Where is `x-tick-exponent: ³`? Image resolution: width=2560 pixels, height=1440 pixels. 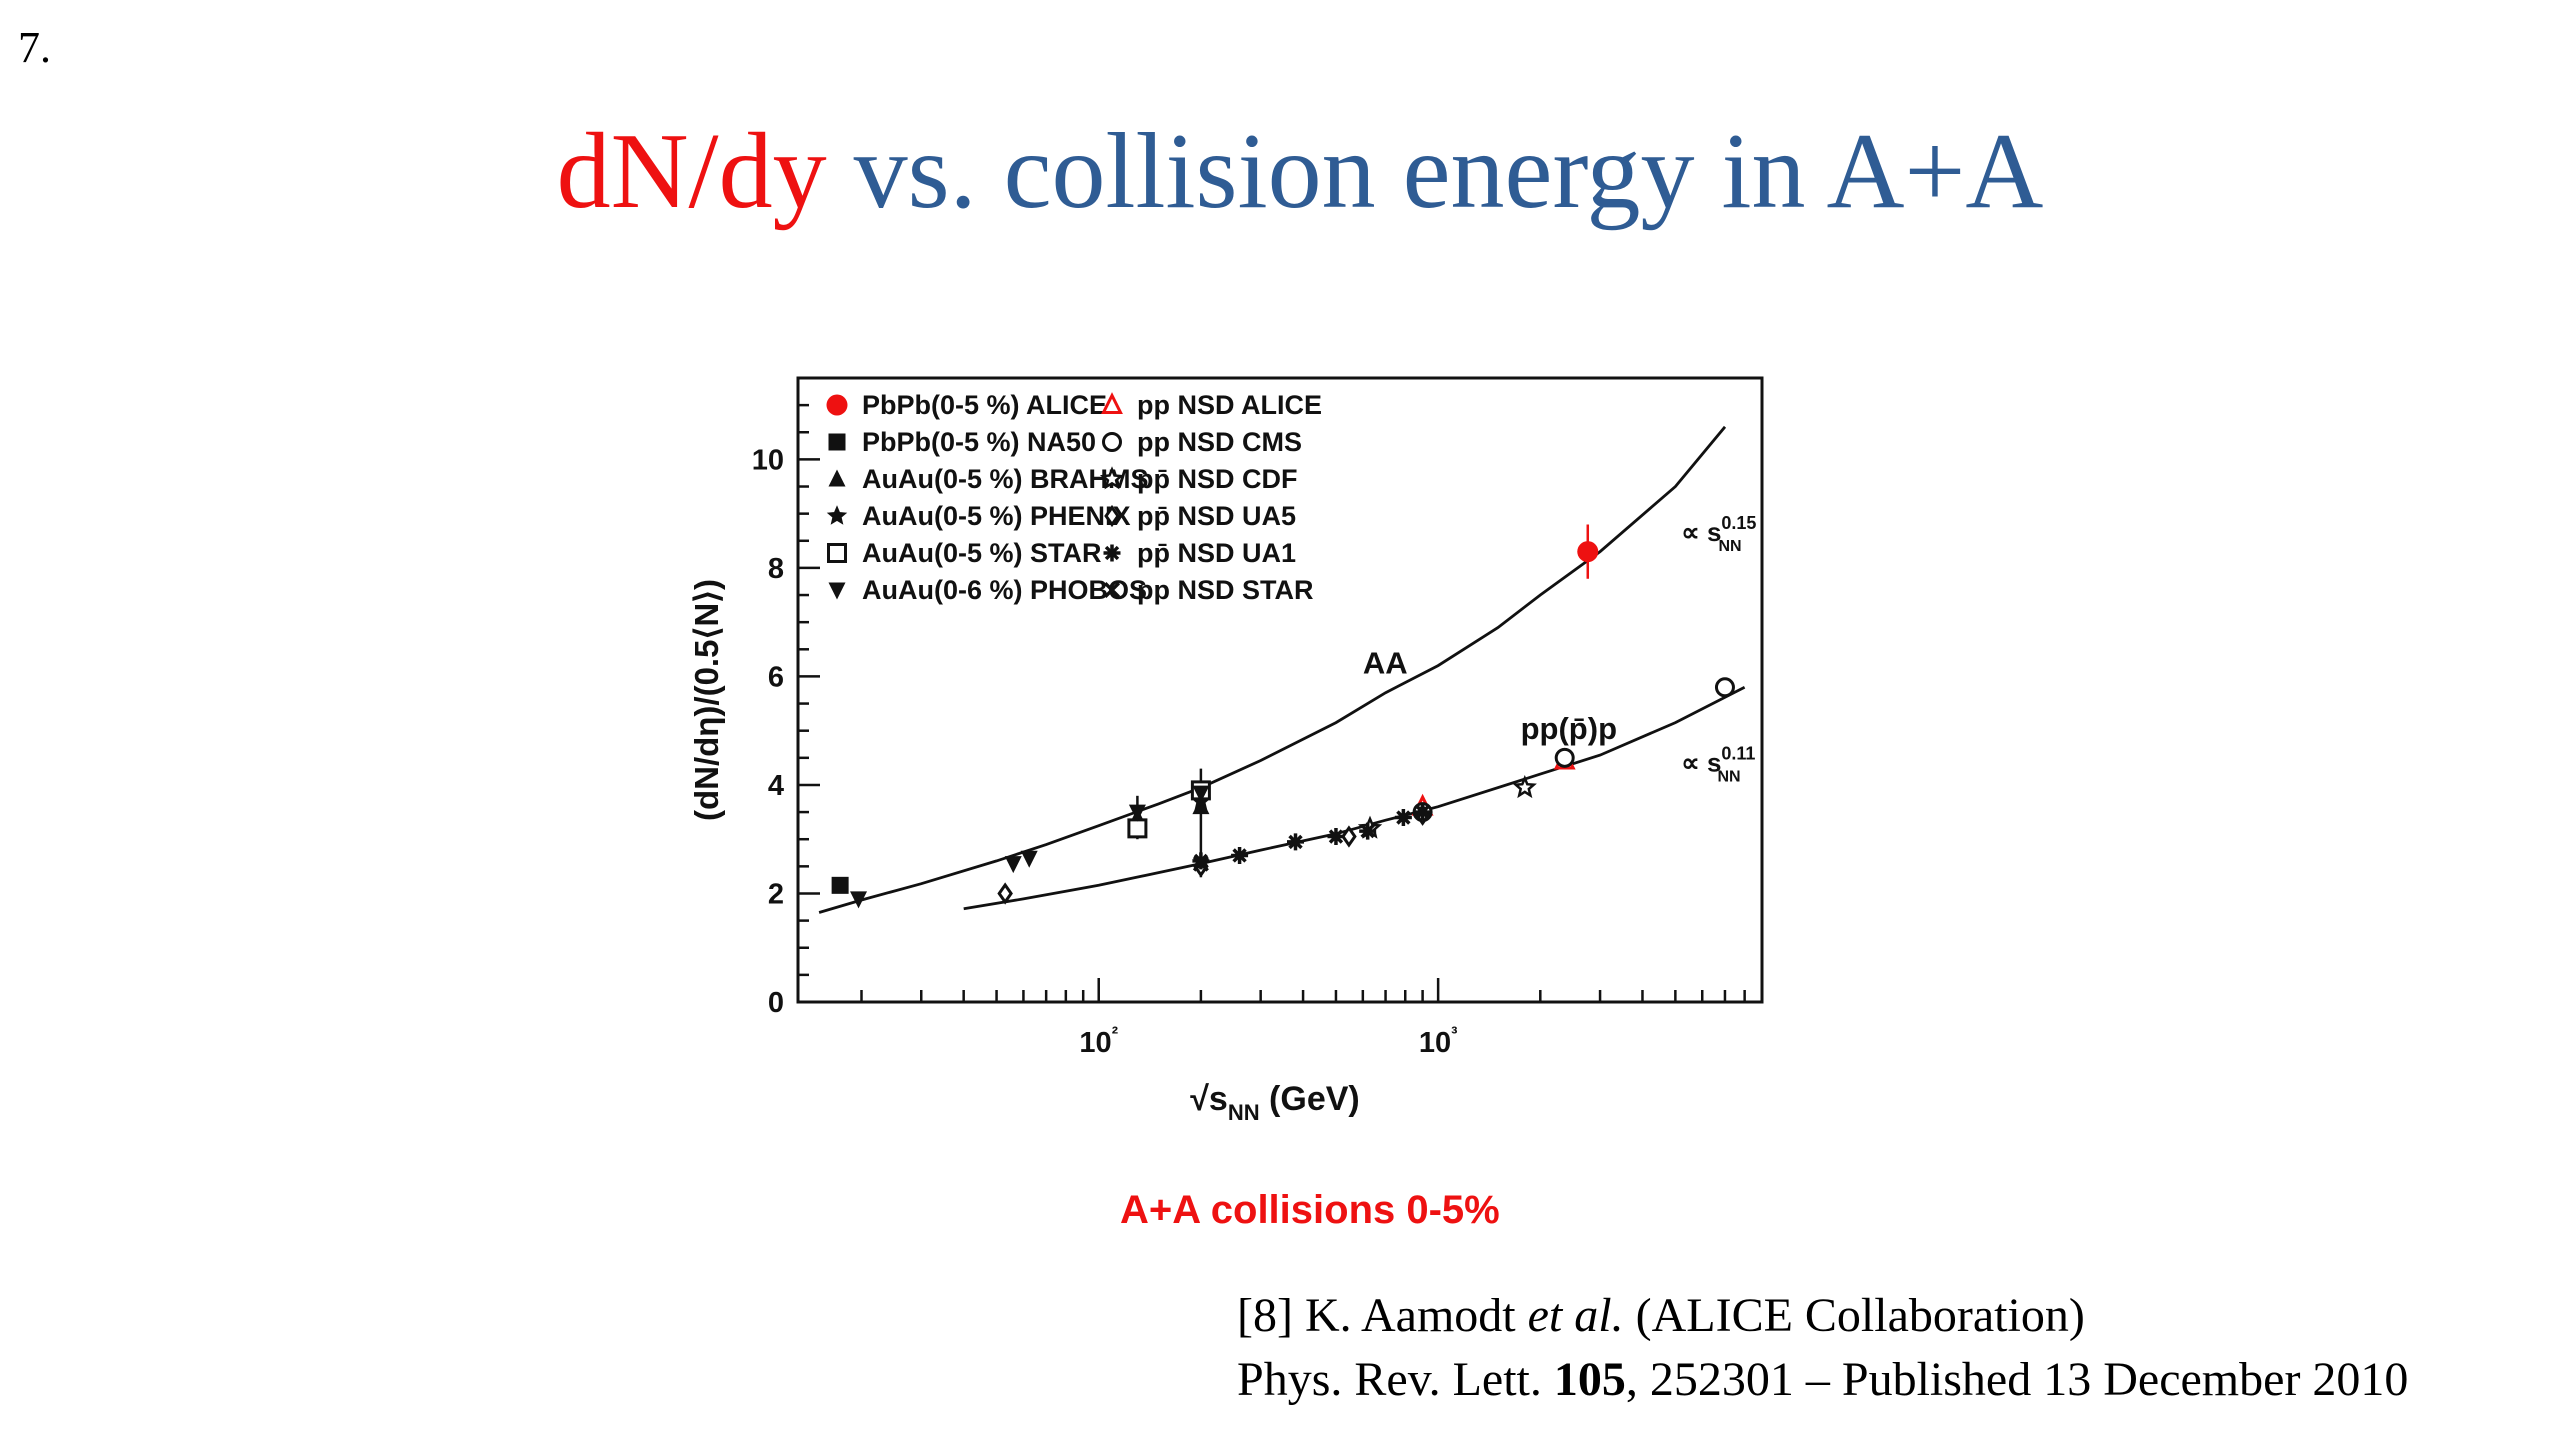
x-tick-exponent: ³ is located at coordinates (1454, 1034).